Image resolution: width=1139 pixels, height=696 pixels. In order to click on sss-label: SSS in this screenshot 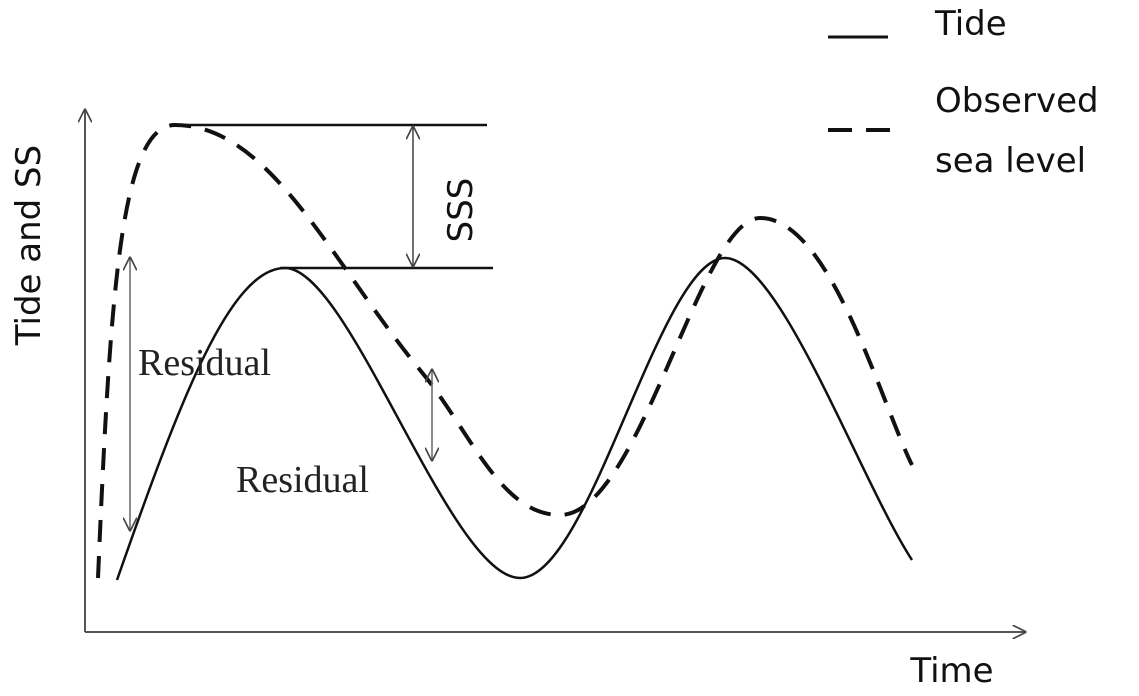, I will do `click(461, 210)`.